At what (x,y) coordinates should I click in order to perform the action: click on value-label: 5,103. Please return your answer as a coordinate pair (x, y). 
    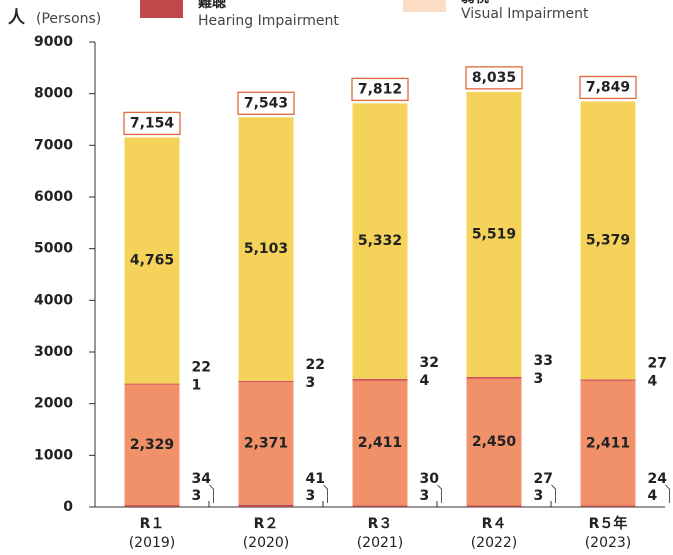
    Looking at the image, I should click on (266, 249).